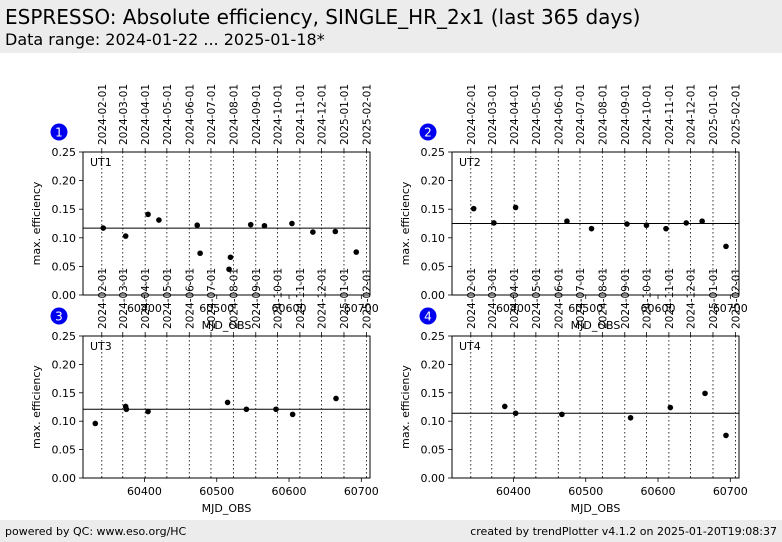  I want to click on y-tick-label: 0.25, so click(433, 152).